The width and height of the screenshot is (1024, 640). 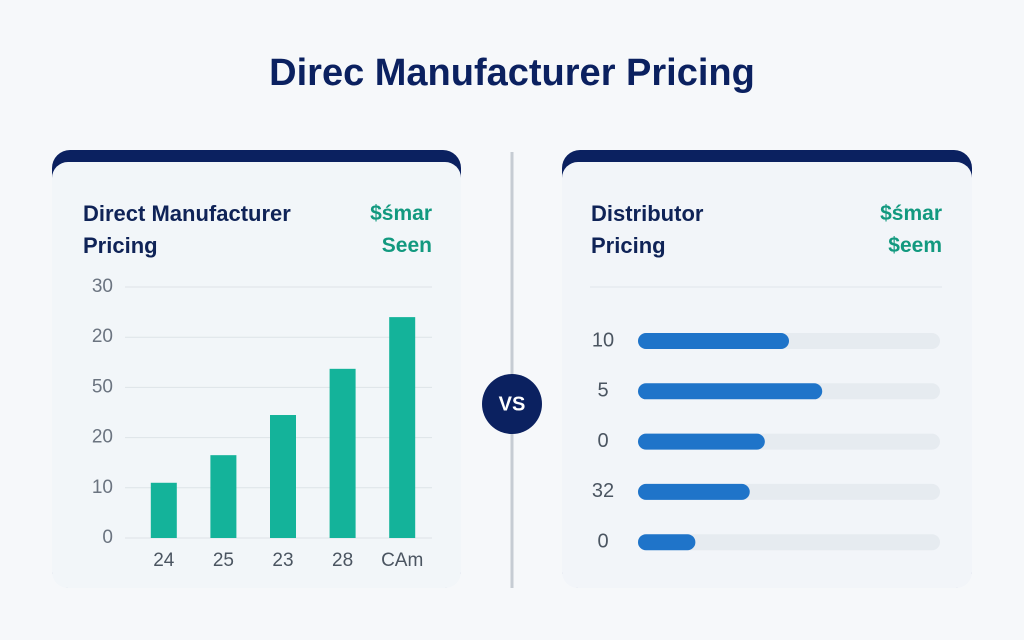 I want to click on y-tick-label: 30, so click(x=102, y=286).